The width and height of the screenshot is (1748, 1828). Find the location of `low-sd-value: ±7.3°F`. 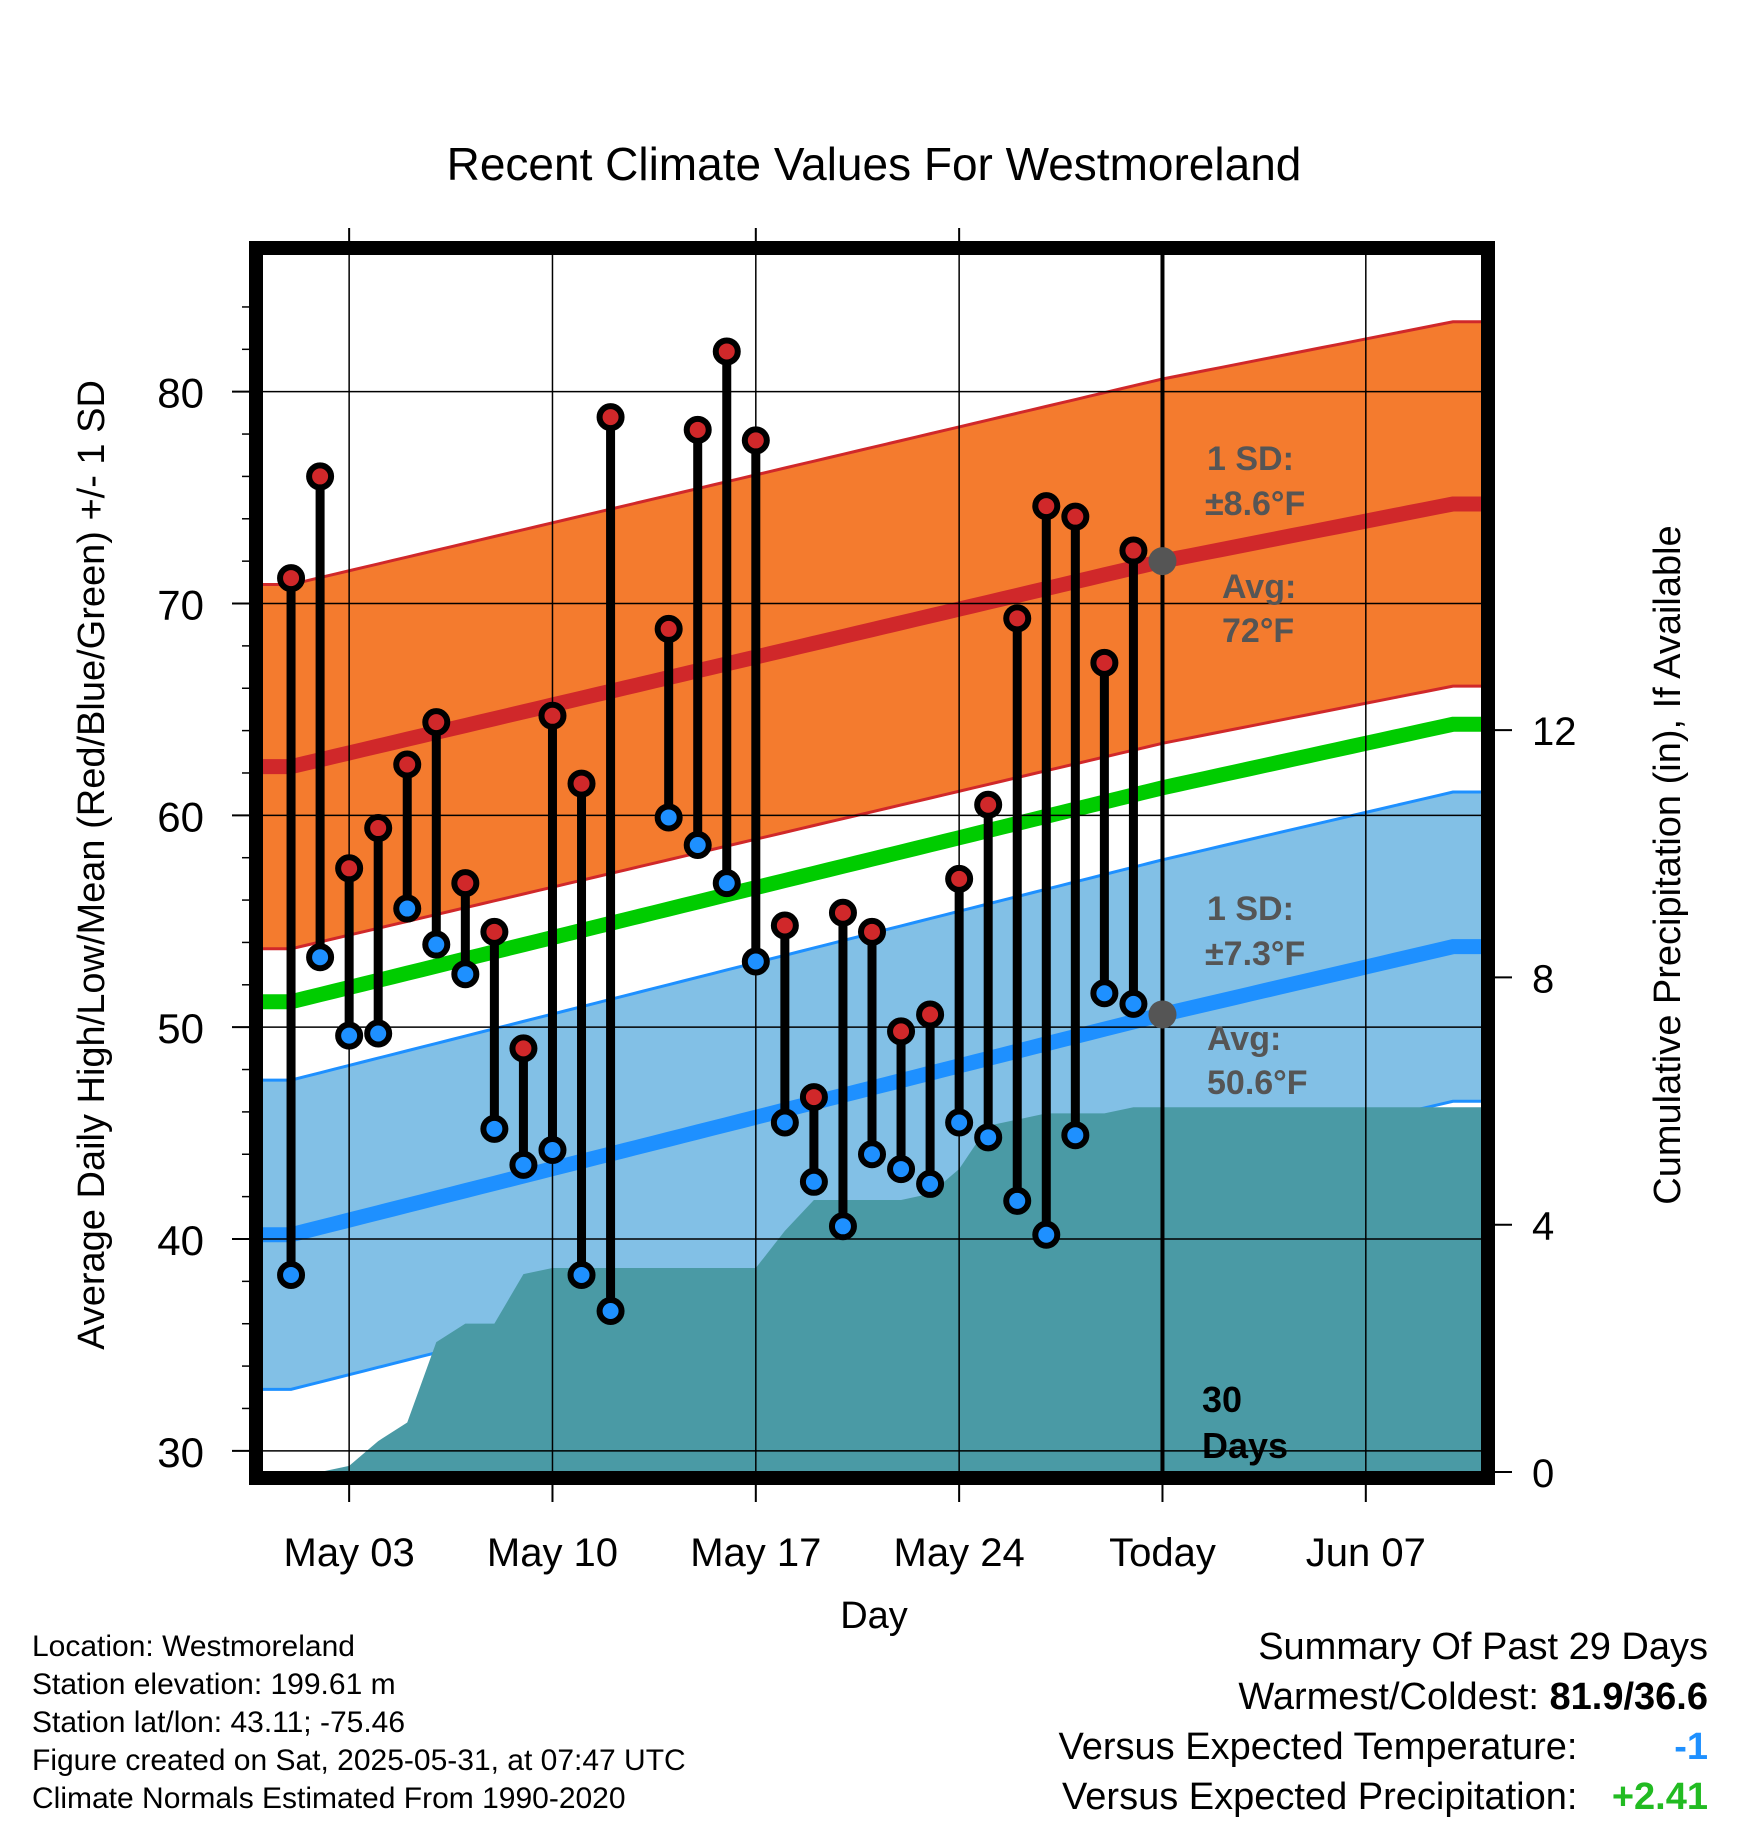

low-sd-value: ±7.3°F is located at coordinates (1255, 954).